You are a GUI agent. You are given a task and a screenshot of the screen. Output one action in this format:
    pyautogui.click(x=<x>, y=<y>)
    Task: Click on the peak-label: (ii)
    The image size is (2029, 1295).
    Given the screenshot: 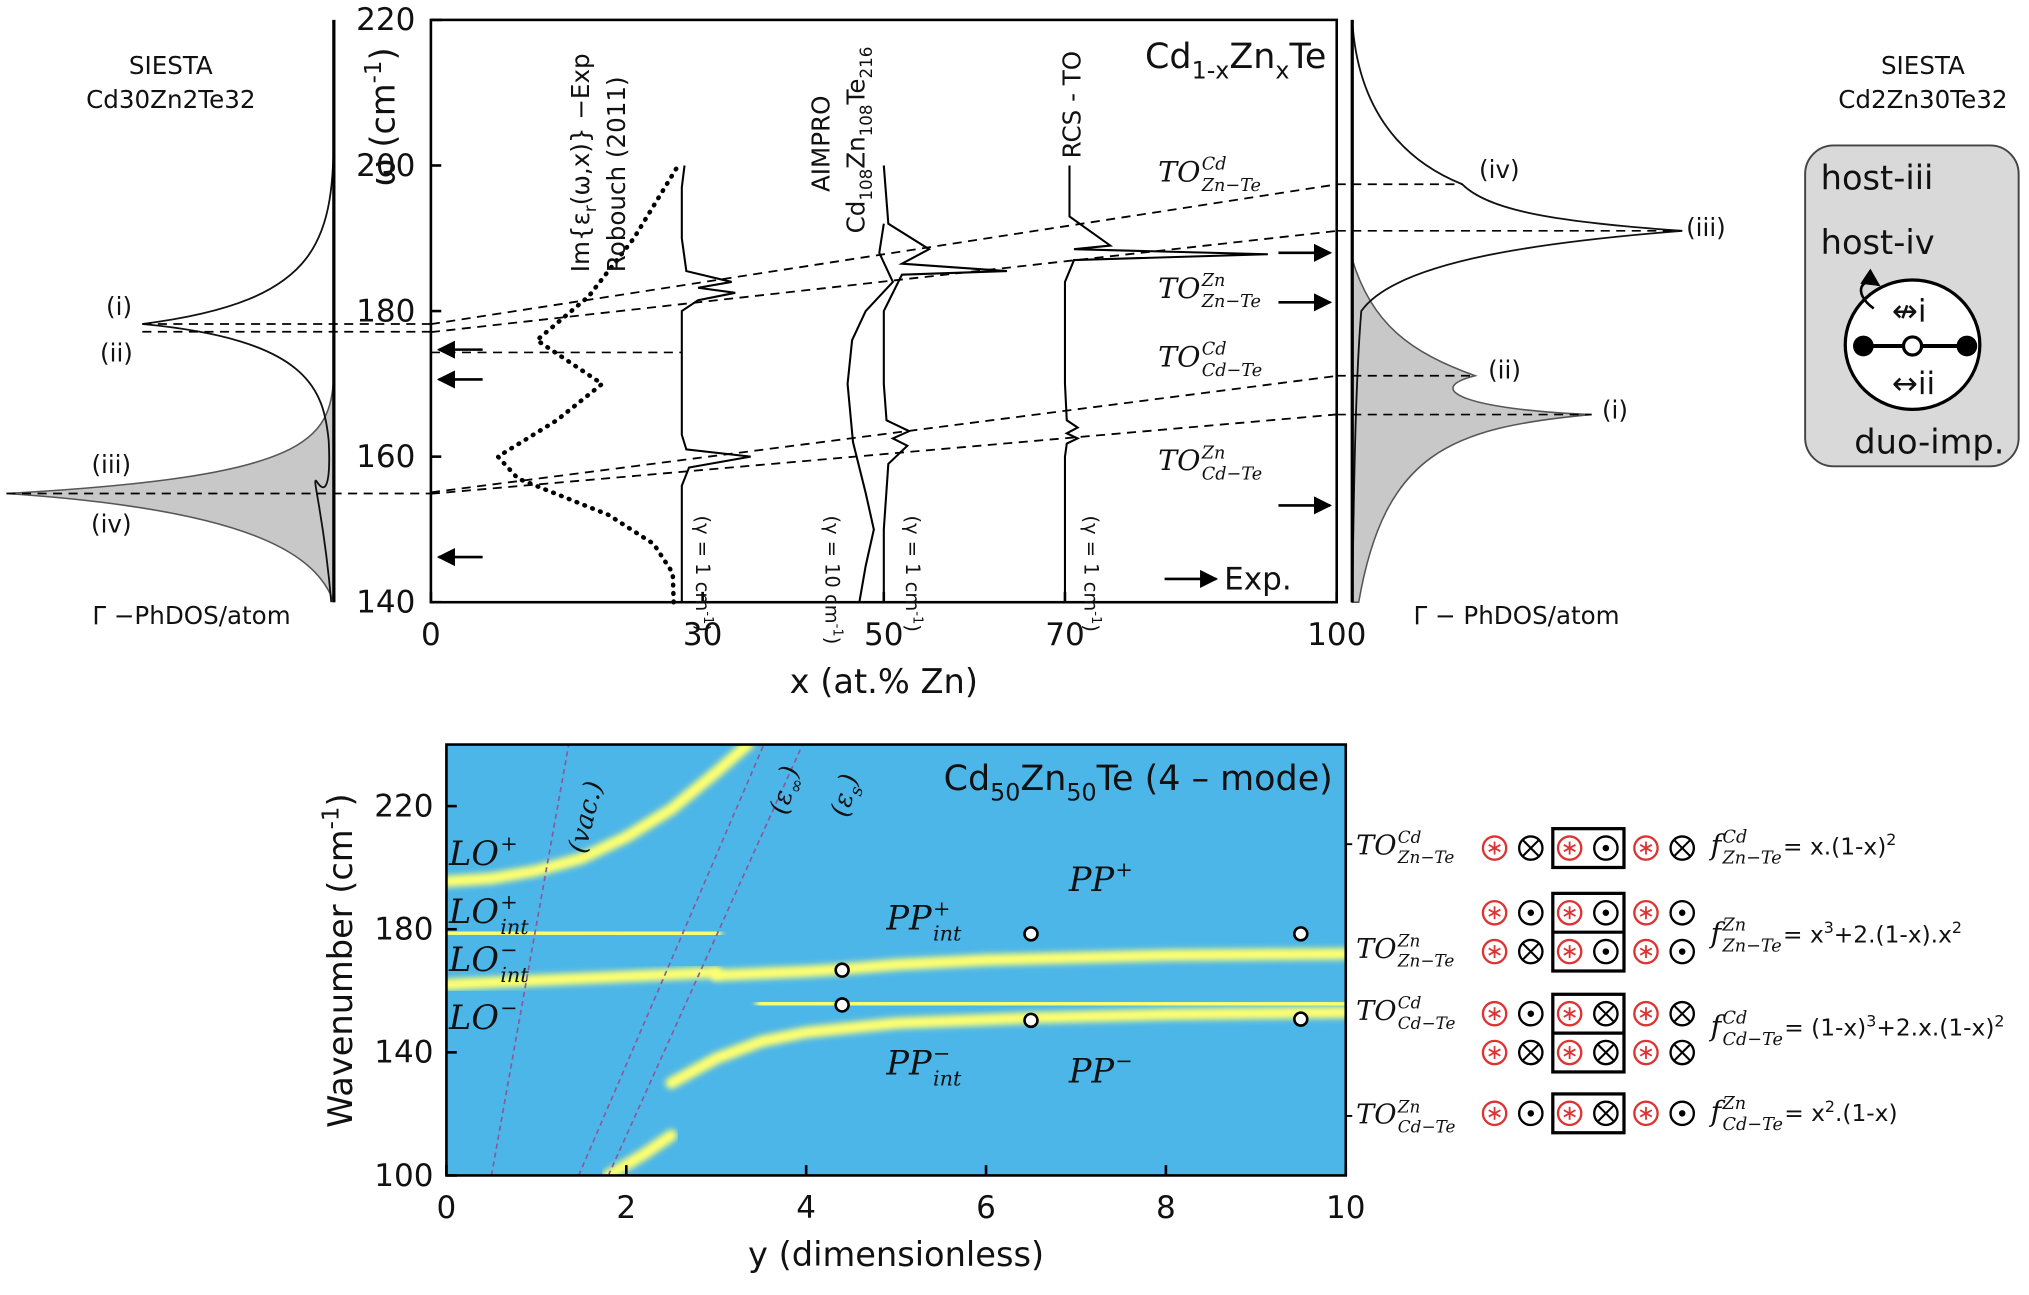 What is the action you would take?
    pyautogui.click(x=116, y=353)
    